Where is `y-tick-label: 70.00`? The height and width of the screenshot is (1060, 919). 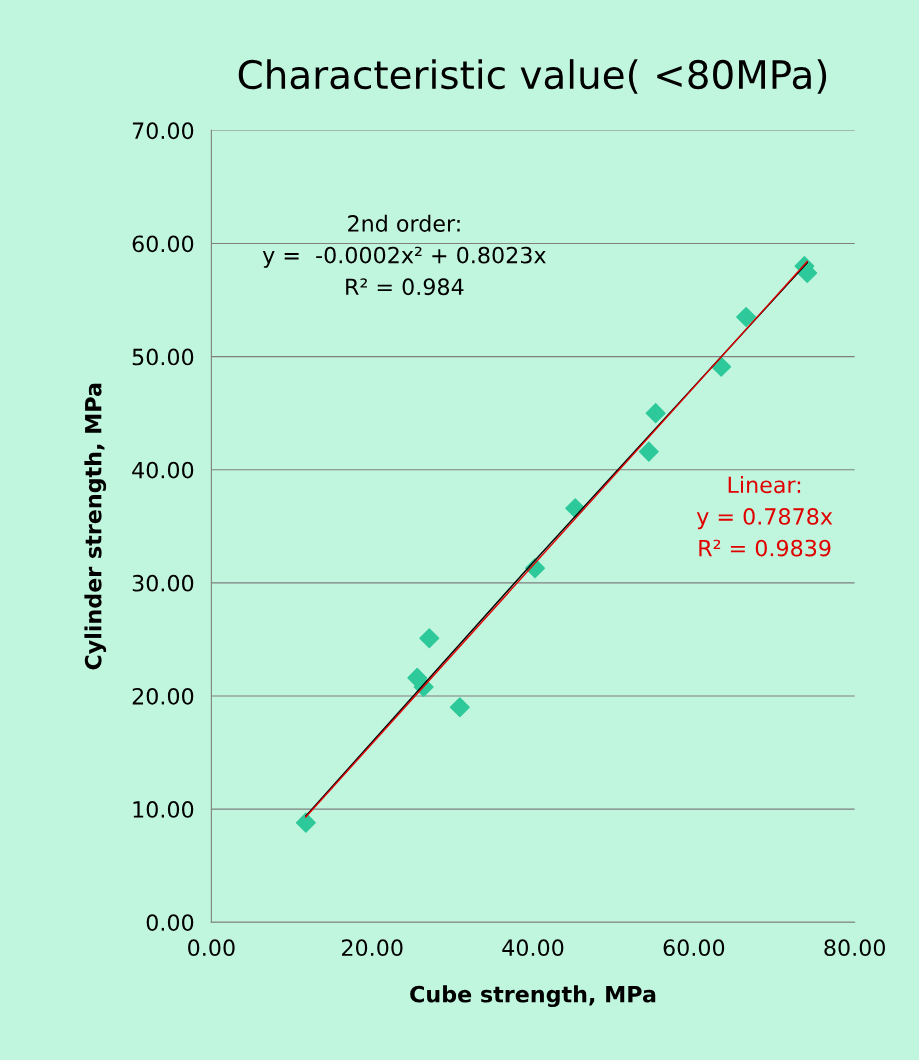
y-tick-label: 70.00 is located at coordinates (163, 131).